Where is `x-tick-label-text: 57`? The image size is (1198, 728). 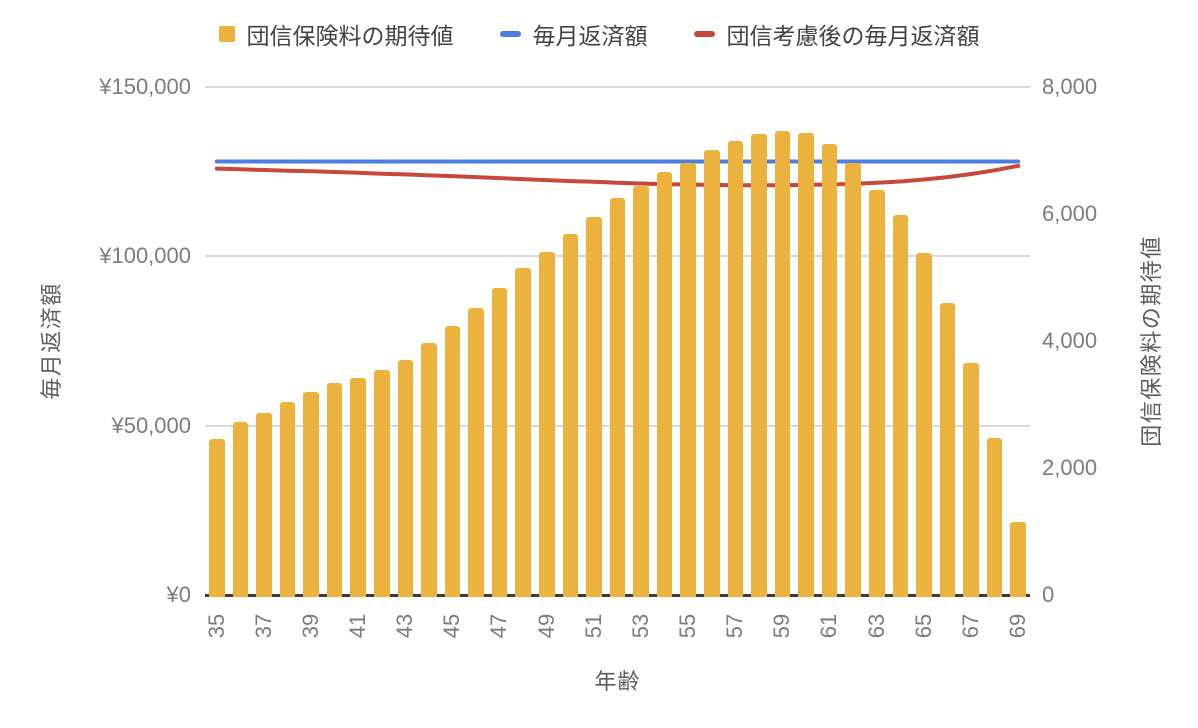 x-tick-label-text: 57 is located at coordinates (735, 626).